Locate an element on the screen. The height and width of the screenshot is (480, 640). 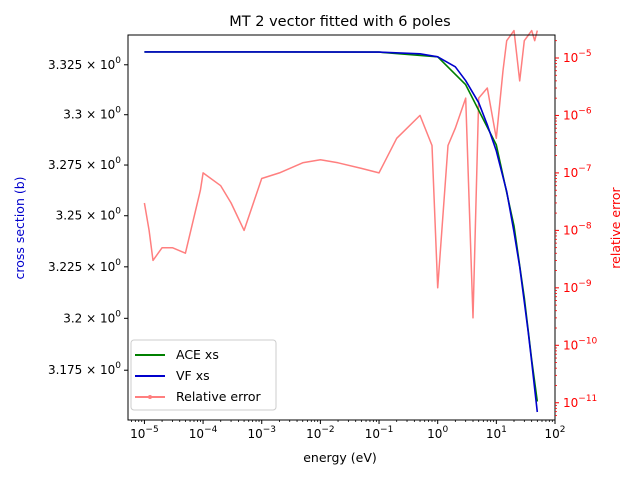
left-tick-label: 3.175 × 100 is located at coordinates (84, 369).